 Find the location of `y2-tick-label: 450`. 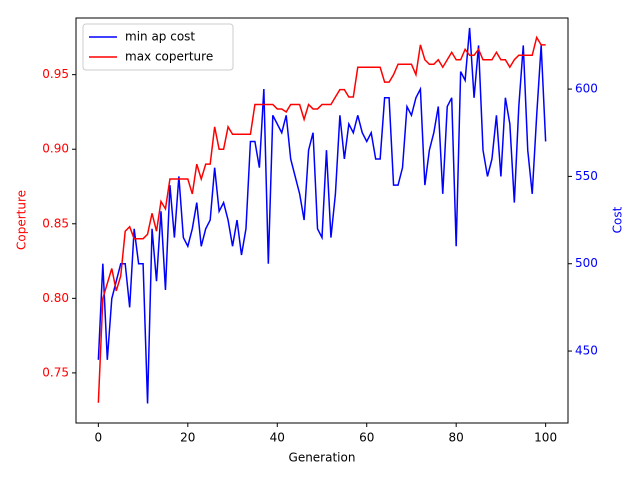

y2-tick-label: 450 is located at coordinates (586, 351).